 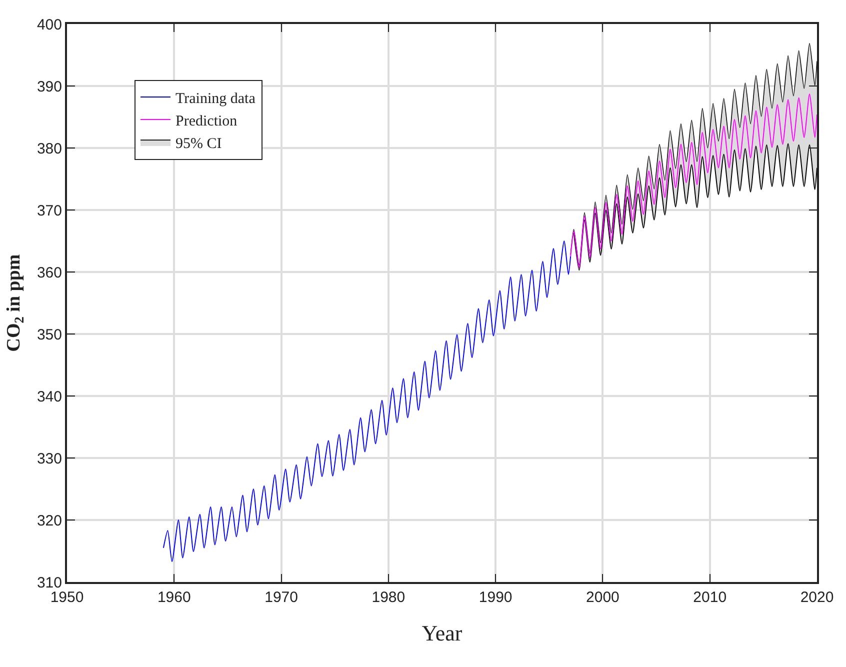 I want to click on legend-label: Prediction, so click(x=207, y=121).